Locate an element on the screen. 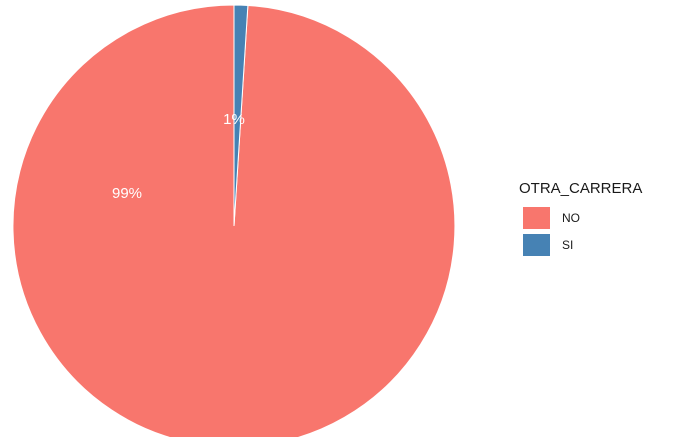 Image resolution: width=699 pixels, height=437 pixels. legend: OTRA_CARRERA NO SI is located at coordinates (580, 220).